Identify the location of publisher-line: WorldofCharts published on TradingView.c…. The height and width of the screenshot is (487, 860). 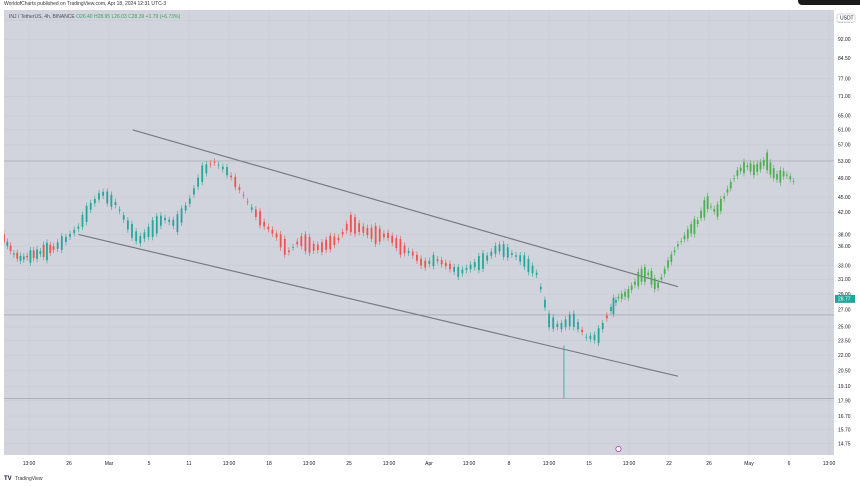
(85, 4).